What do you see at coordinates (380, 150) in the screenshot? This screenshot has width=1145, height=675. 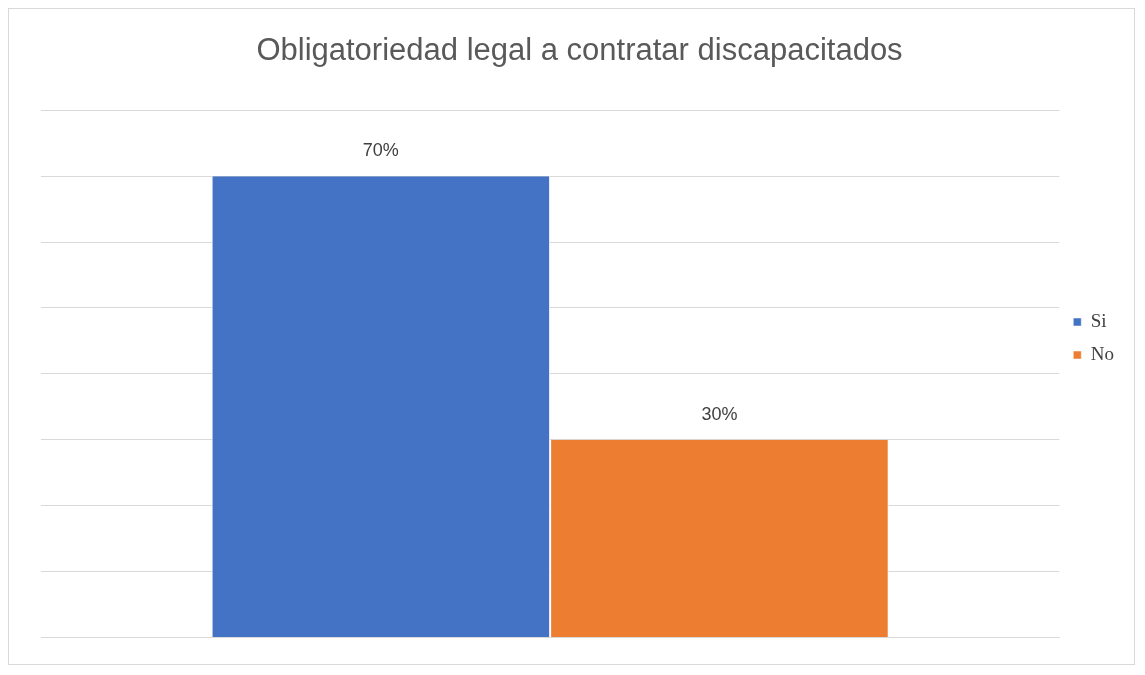 I see `data-label: 70%` at bounding box center [380, 150].